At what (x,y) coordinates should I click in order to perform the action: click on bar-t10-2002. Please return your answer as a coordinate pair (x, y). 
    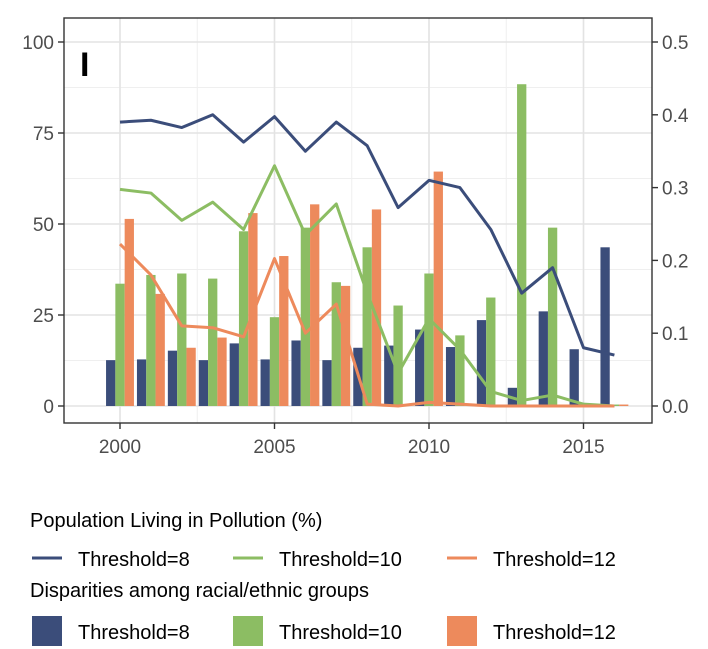
    Looking at the image, I should click on (182, 339).